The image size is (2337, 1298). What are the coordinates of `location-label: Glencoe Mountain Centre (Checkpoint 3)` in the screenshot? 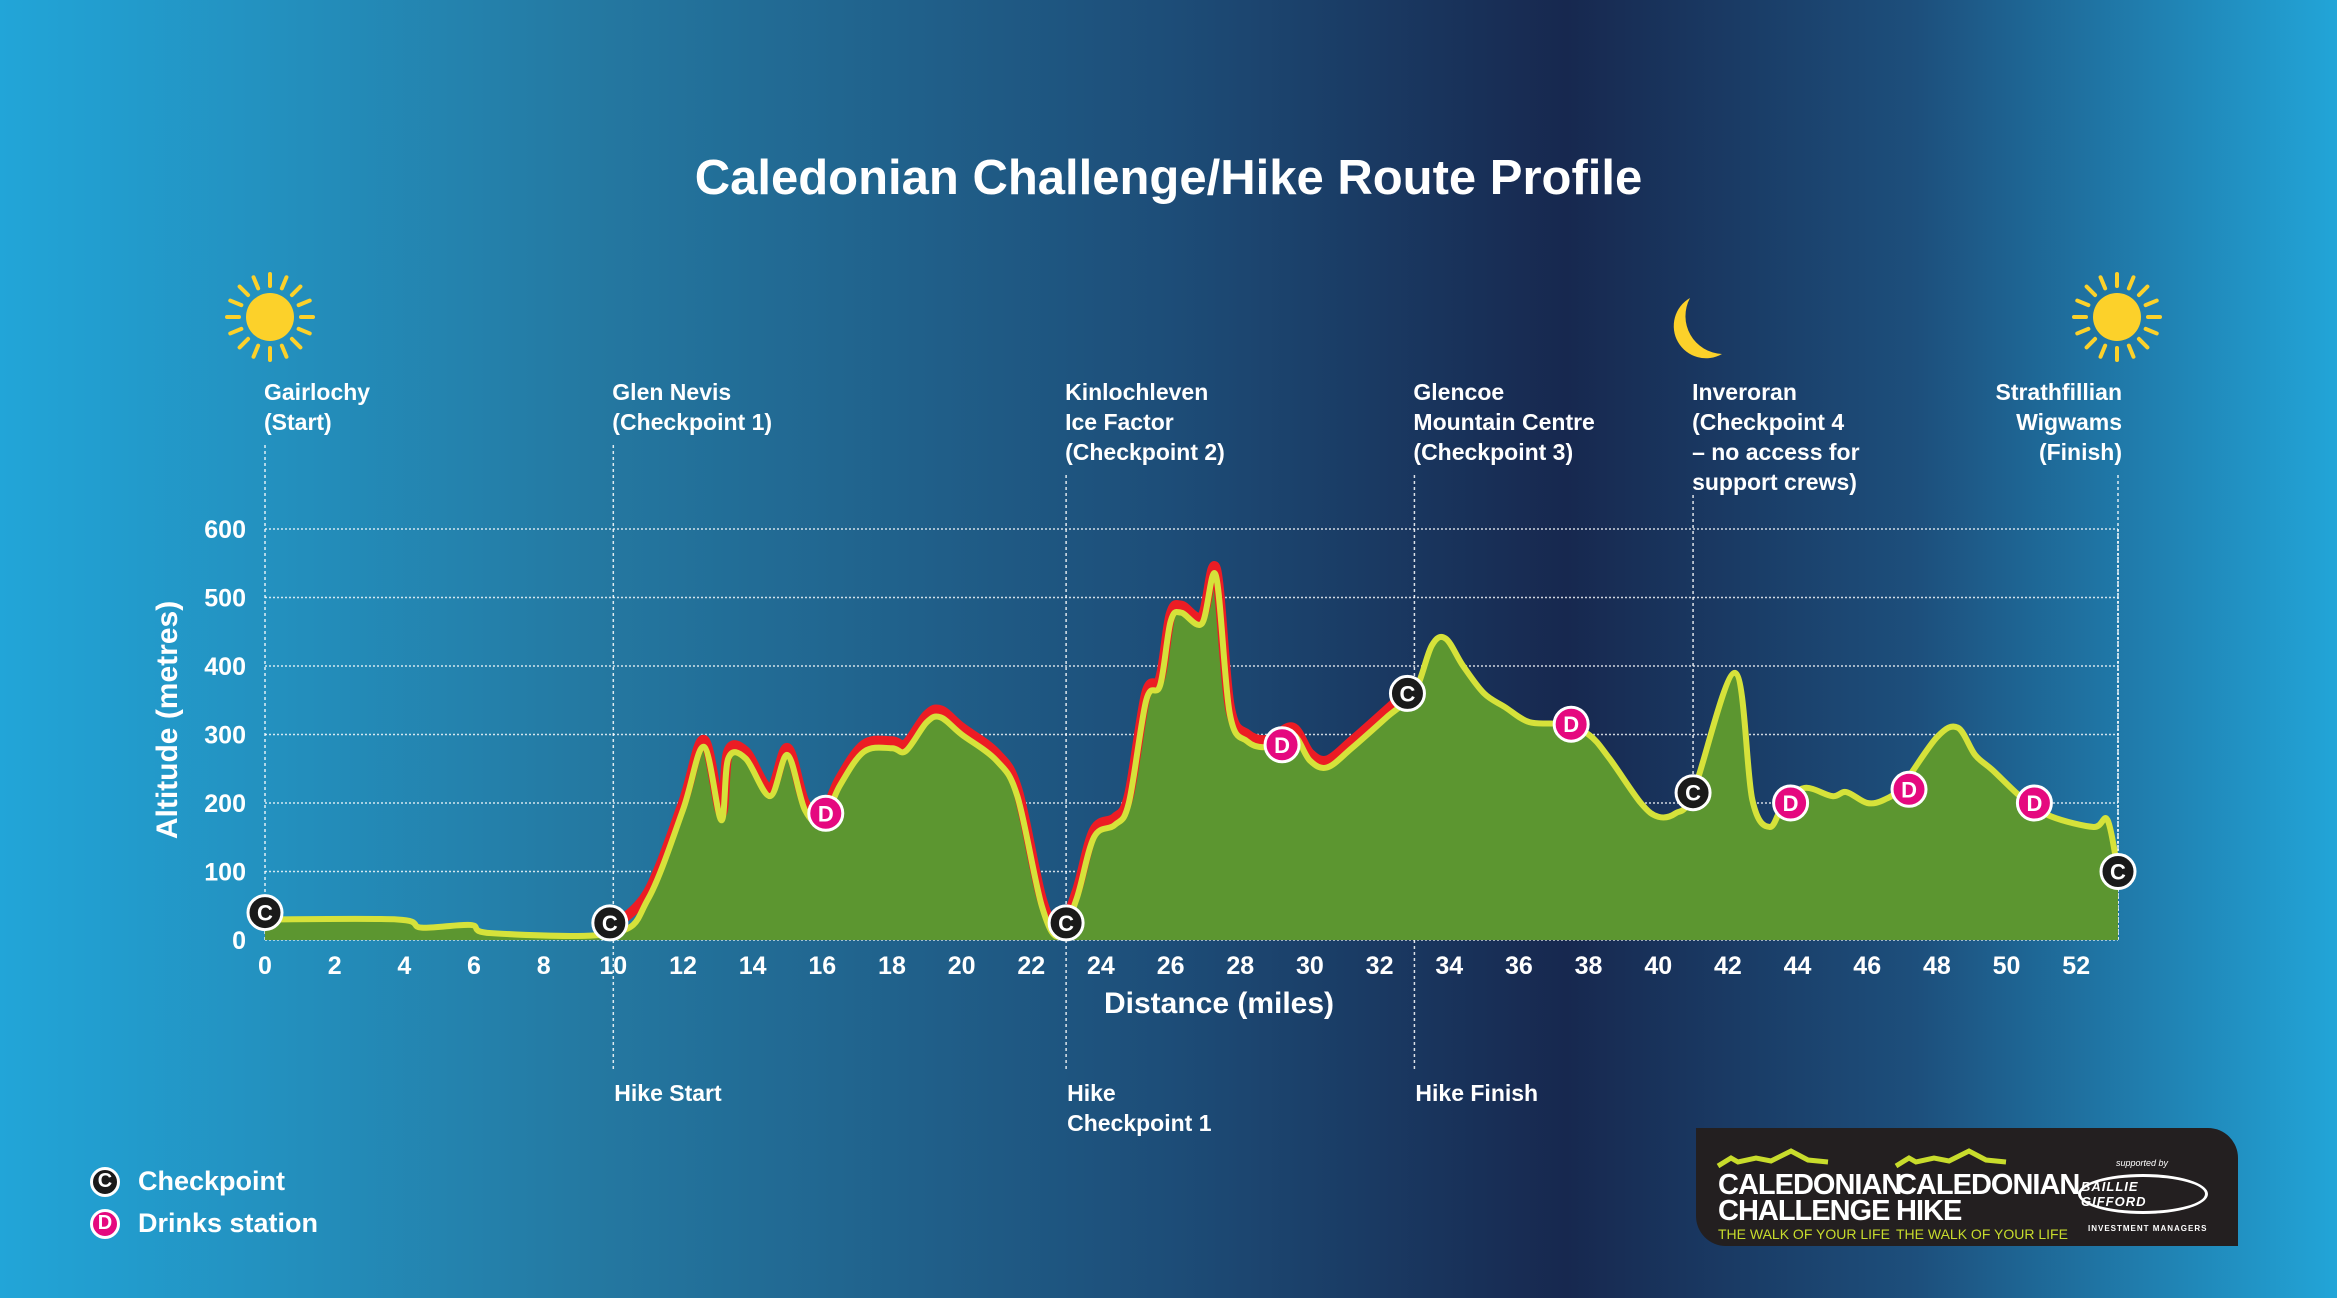 It's located at (1504, 422).